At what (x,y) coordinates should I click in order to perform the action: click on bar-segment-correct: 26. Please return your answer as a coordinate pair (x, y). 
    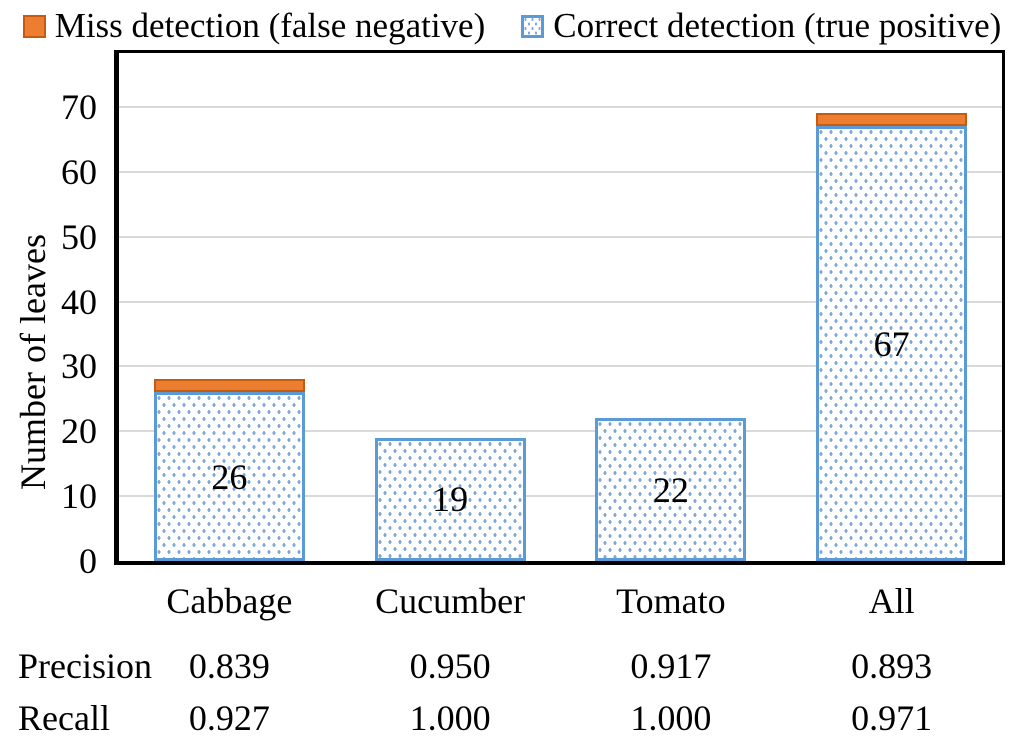
    Looking at the image, I should click on (229, 476).